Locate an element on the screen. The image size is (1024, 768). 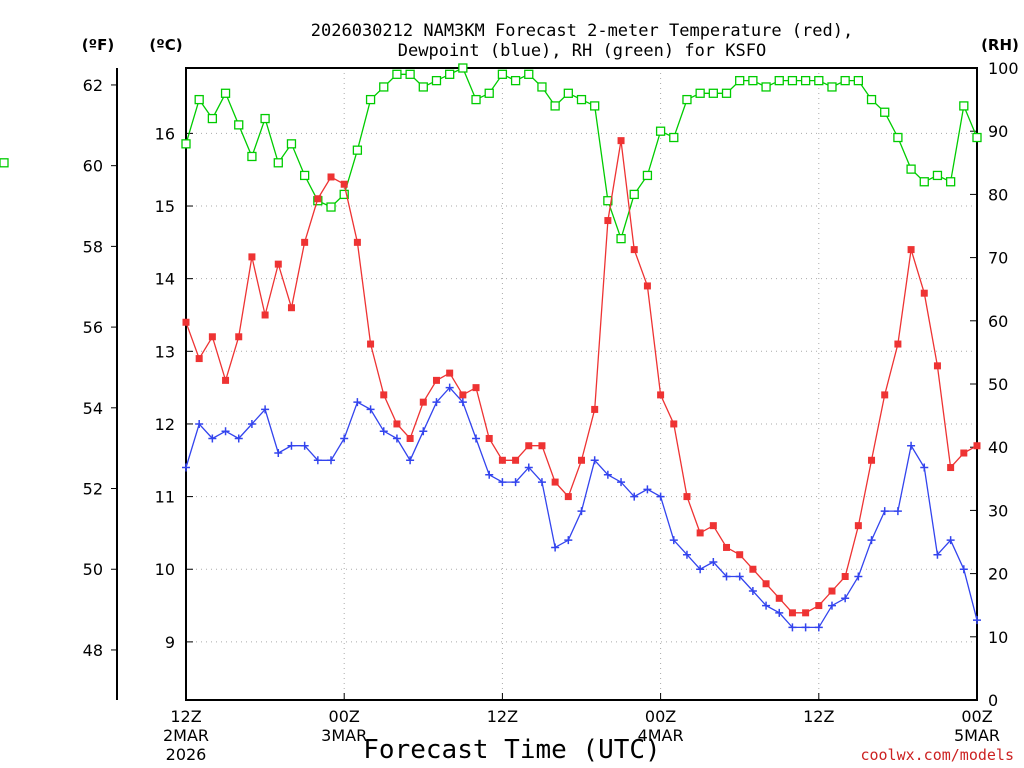
rh-tick-label: 30 is located at coordinates (998, 510).